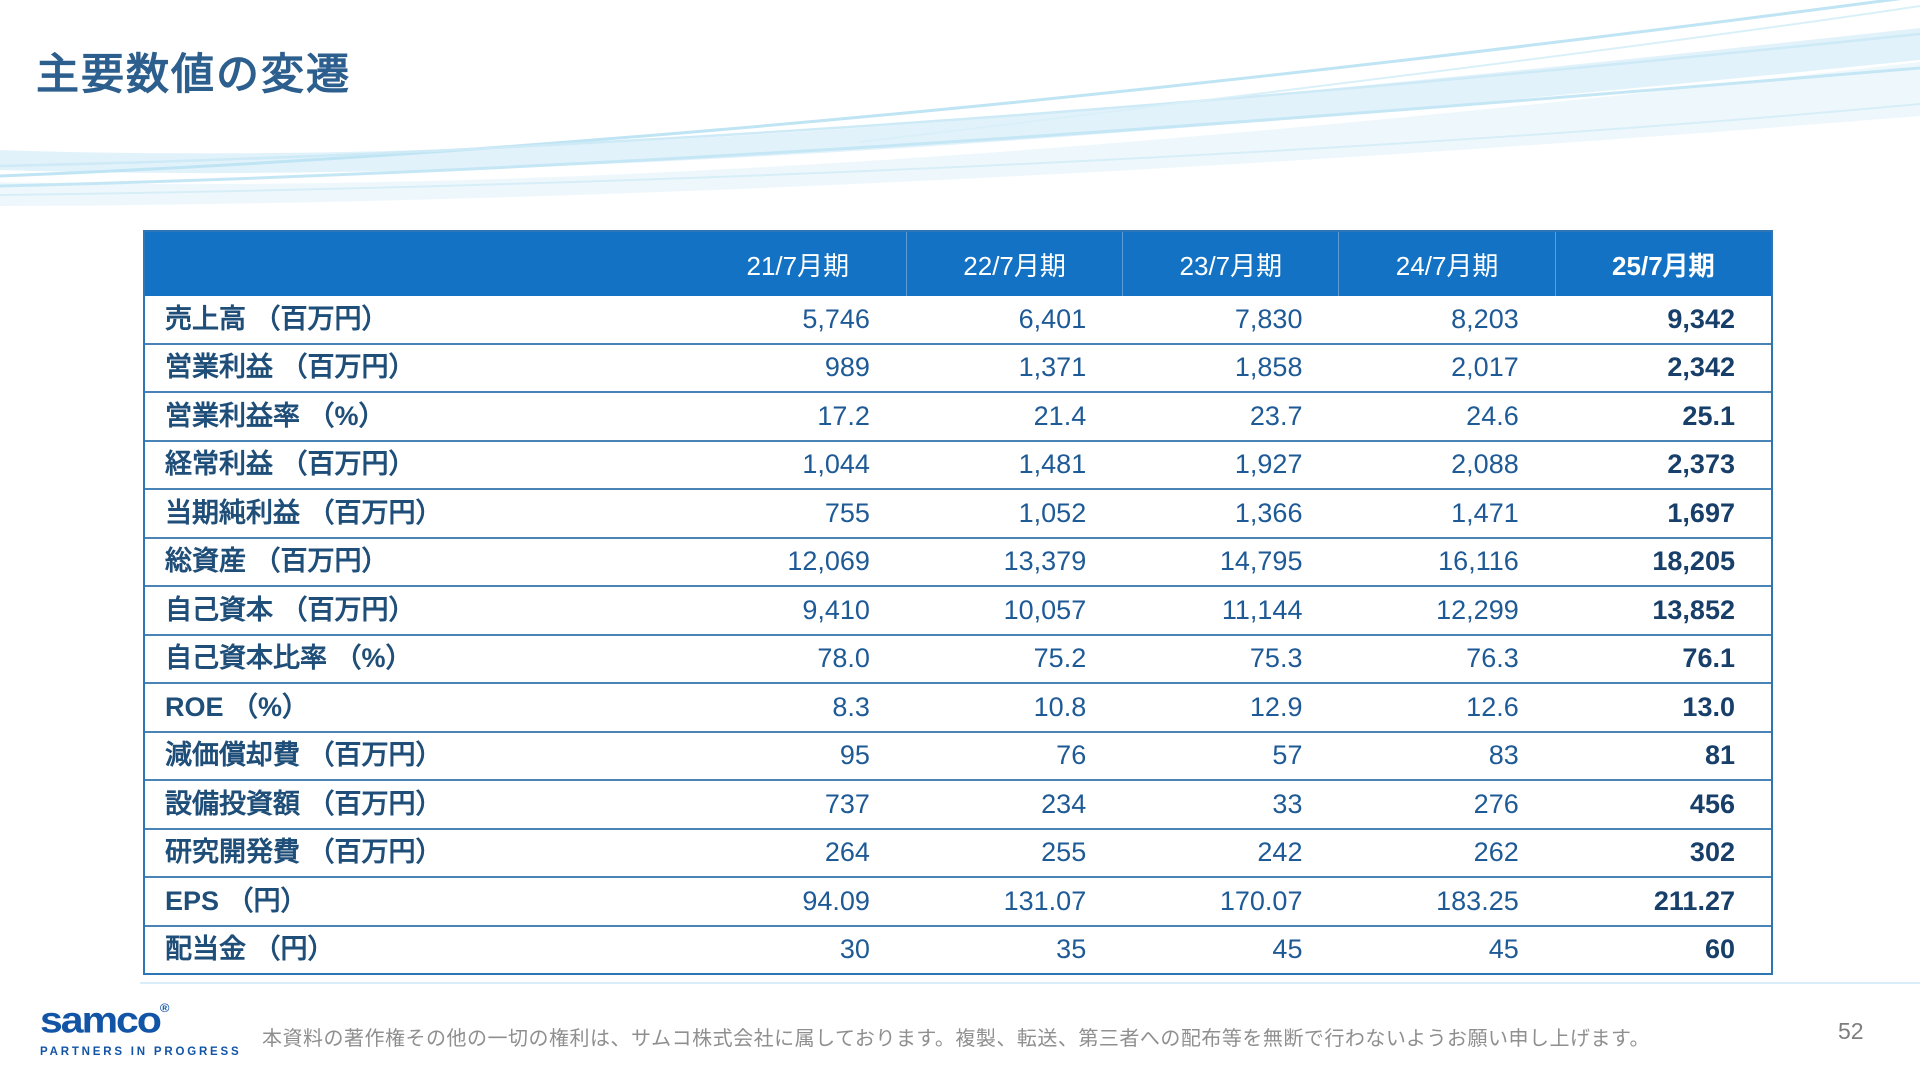 The height and width of the screenshot is (1080, 1920). What do you see at coordinates (1719, 949) in the screenshot?
I see `value-cell: 60` at bounding box center [1719, 949].